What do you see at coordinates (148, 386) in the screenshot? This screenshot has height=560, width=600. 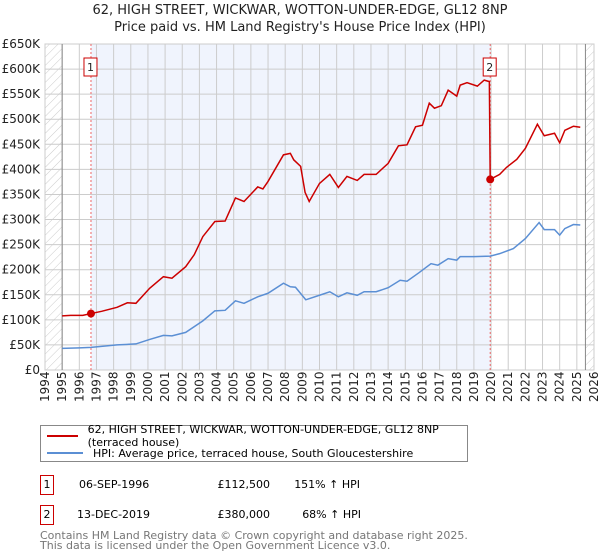 I see `x-tick-label: 2000` at bounding box center [148, 386].